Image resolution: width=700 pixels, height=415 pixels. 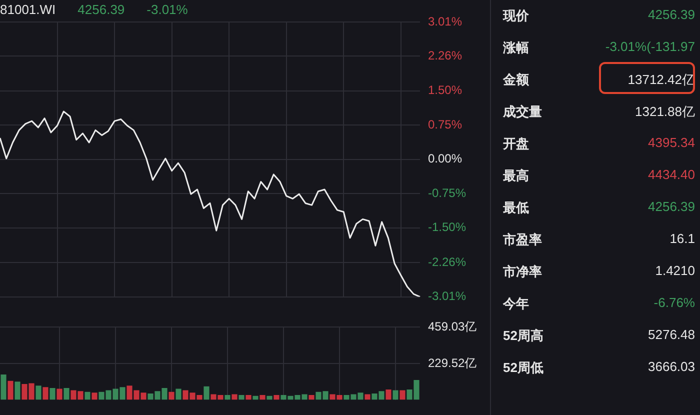 What do you see at coordinates (516, 48) in the screenshot?
I see `text: 涨幅` at bounding box center [516, 48].